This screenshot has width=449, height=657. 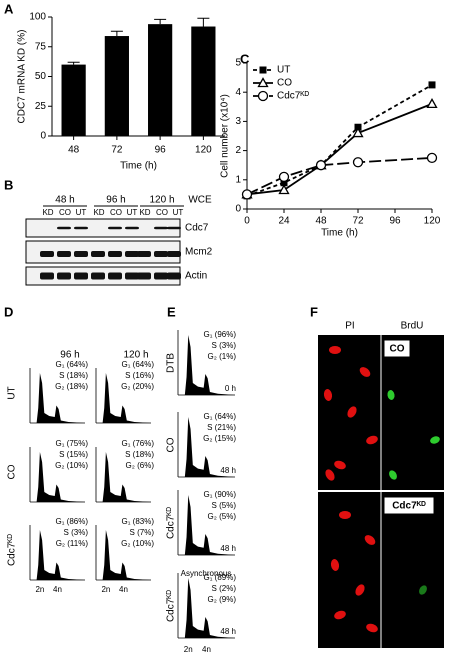 What do you see at coordinates (196, 276) in the screenshot?
I see `protein-label: Actin` at bounding box center [196, 276].